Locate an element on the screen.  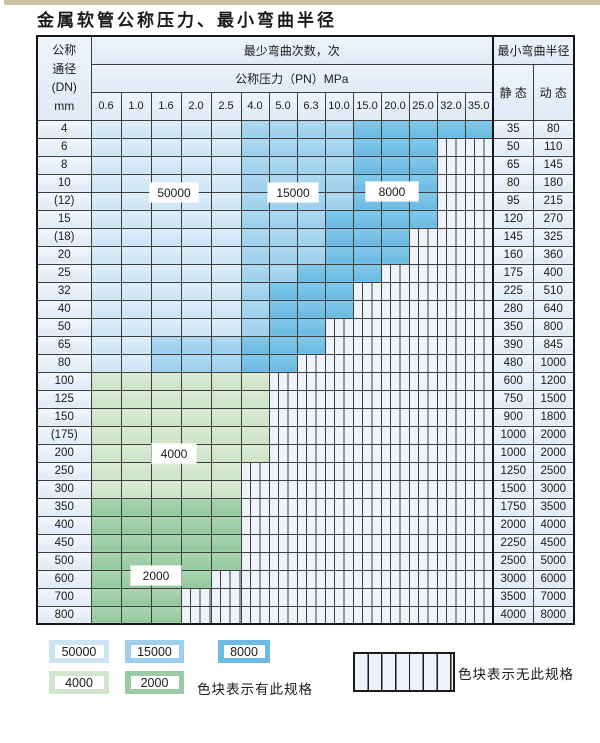
dn-cell: (175) is located at coordinates (64, 435).